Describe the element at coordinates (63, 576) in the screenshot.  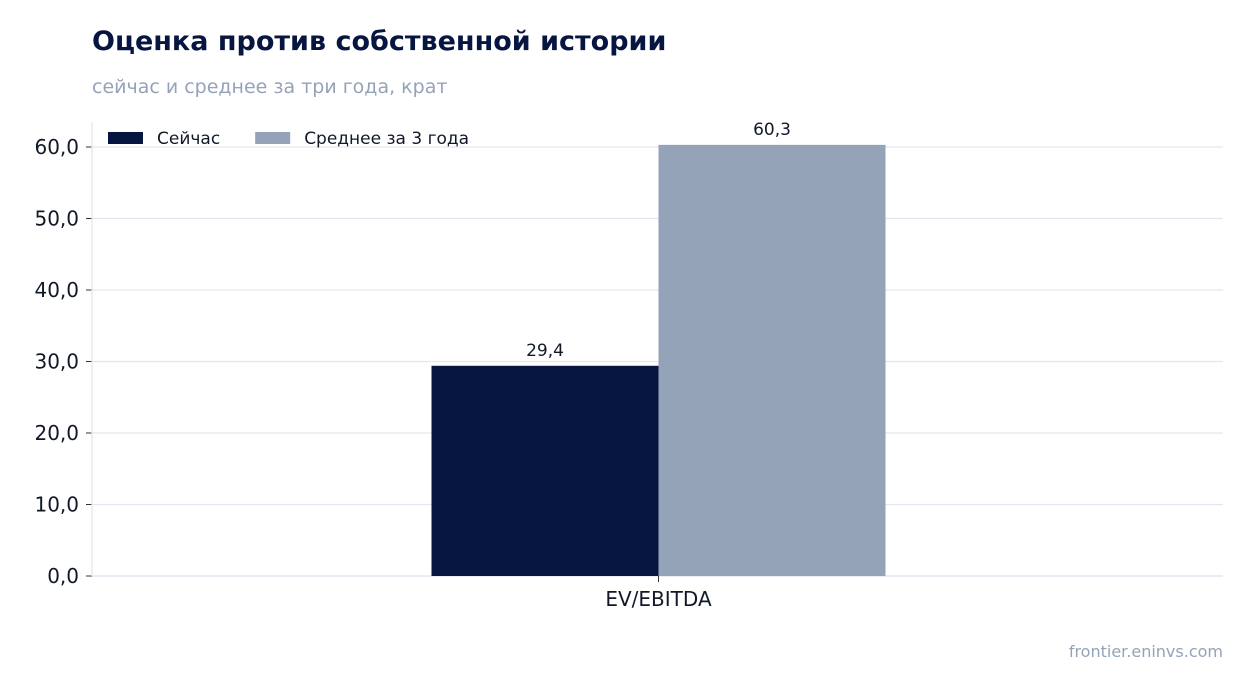
I see `y-tick-label: 0,0` at that location.